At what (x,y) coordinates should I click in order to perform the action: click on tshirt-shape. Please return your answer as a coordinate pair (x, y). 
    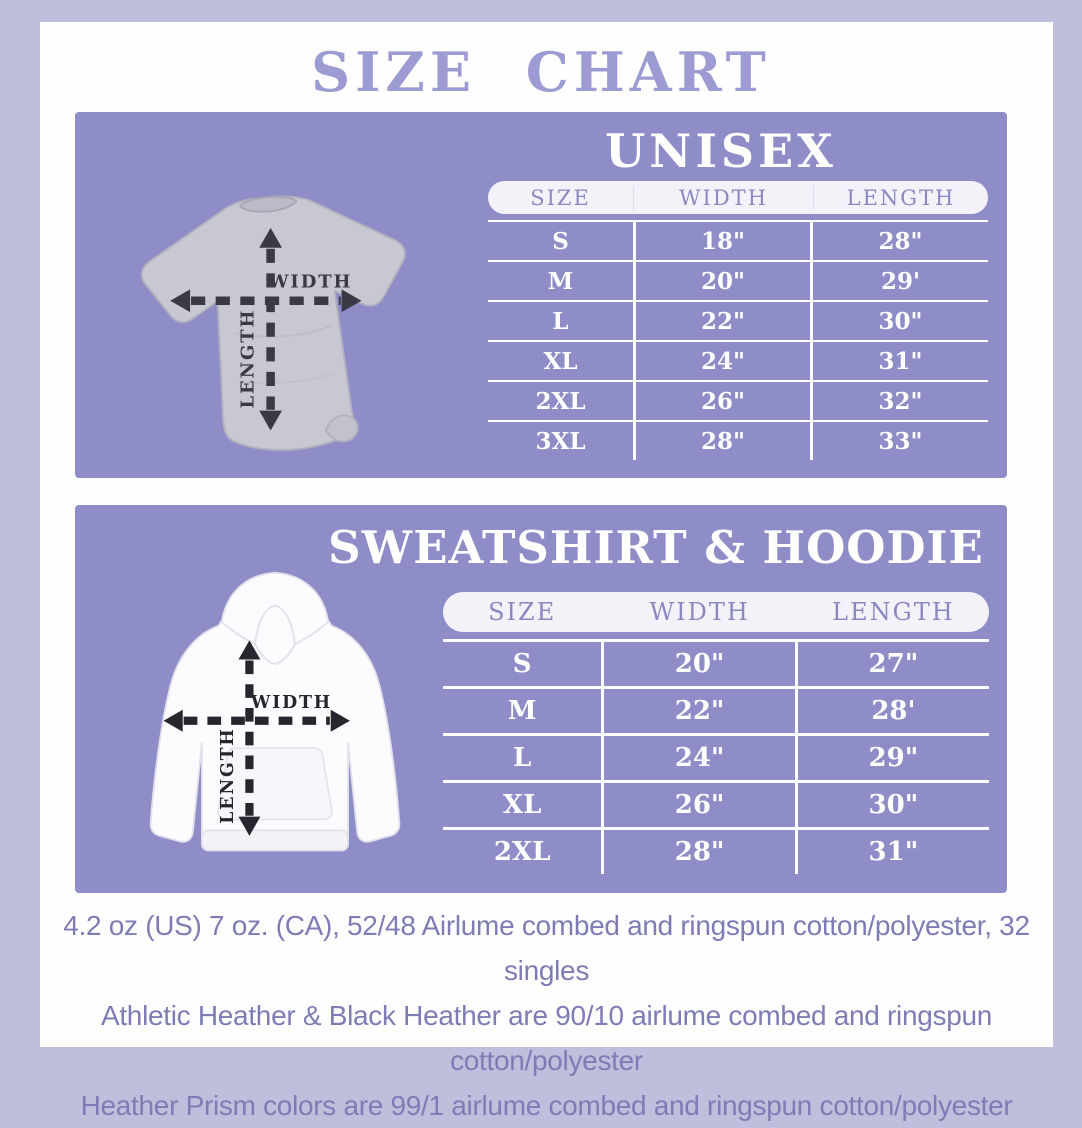
    Looking at the image, I should click on (273, 323).